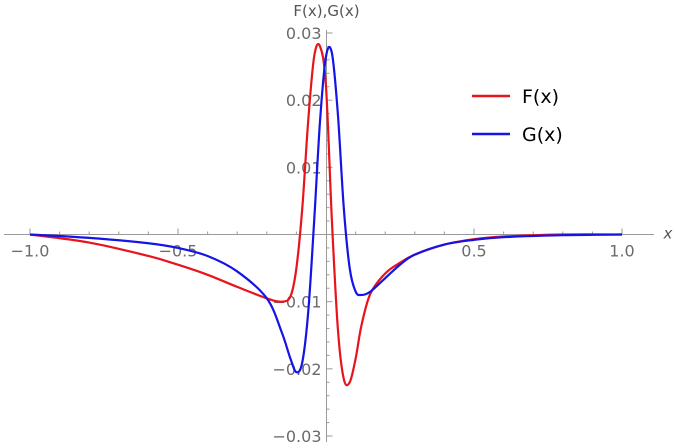  I want to click on y-tick-label: 0.02, so click(304, 100).